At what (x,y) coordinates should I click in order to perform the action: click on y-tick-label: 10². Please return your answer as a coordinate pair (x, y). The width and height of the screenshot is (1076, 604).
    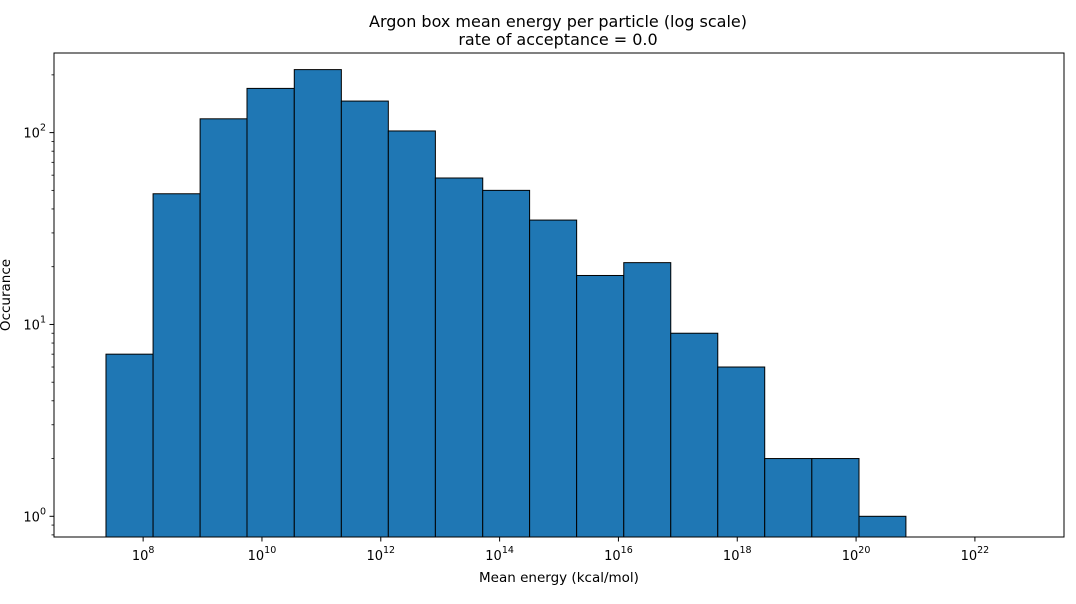
    Looking at the image, I should click on (34, 132).